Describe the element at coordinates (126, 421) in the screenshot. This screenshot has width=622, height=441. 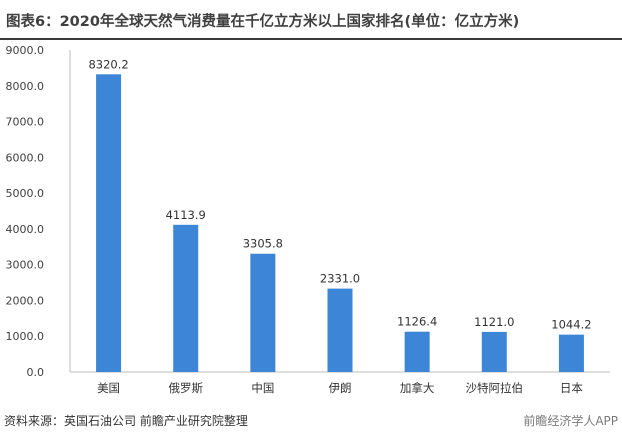
I see `source-note: 资料来源：英国石油公司 前瞻产业研究院整理` at that location.